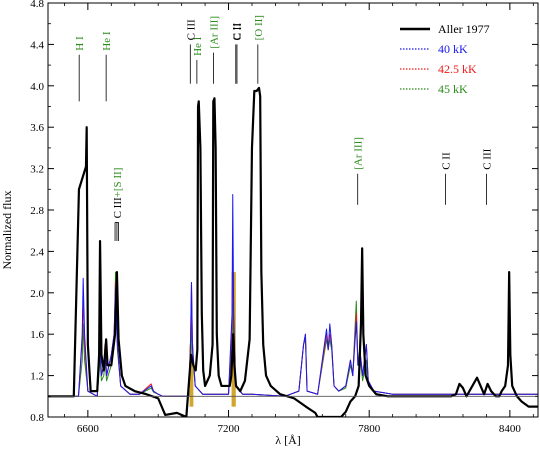  Describe the element at coordinates (37, 377) in the screenshot. I see `y-tick-label: 1.2` at that location.